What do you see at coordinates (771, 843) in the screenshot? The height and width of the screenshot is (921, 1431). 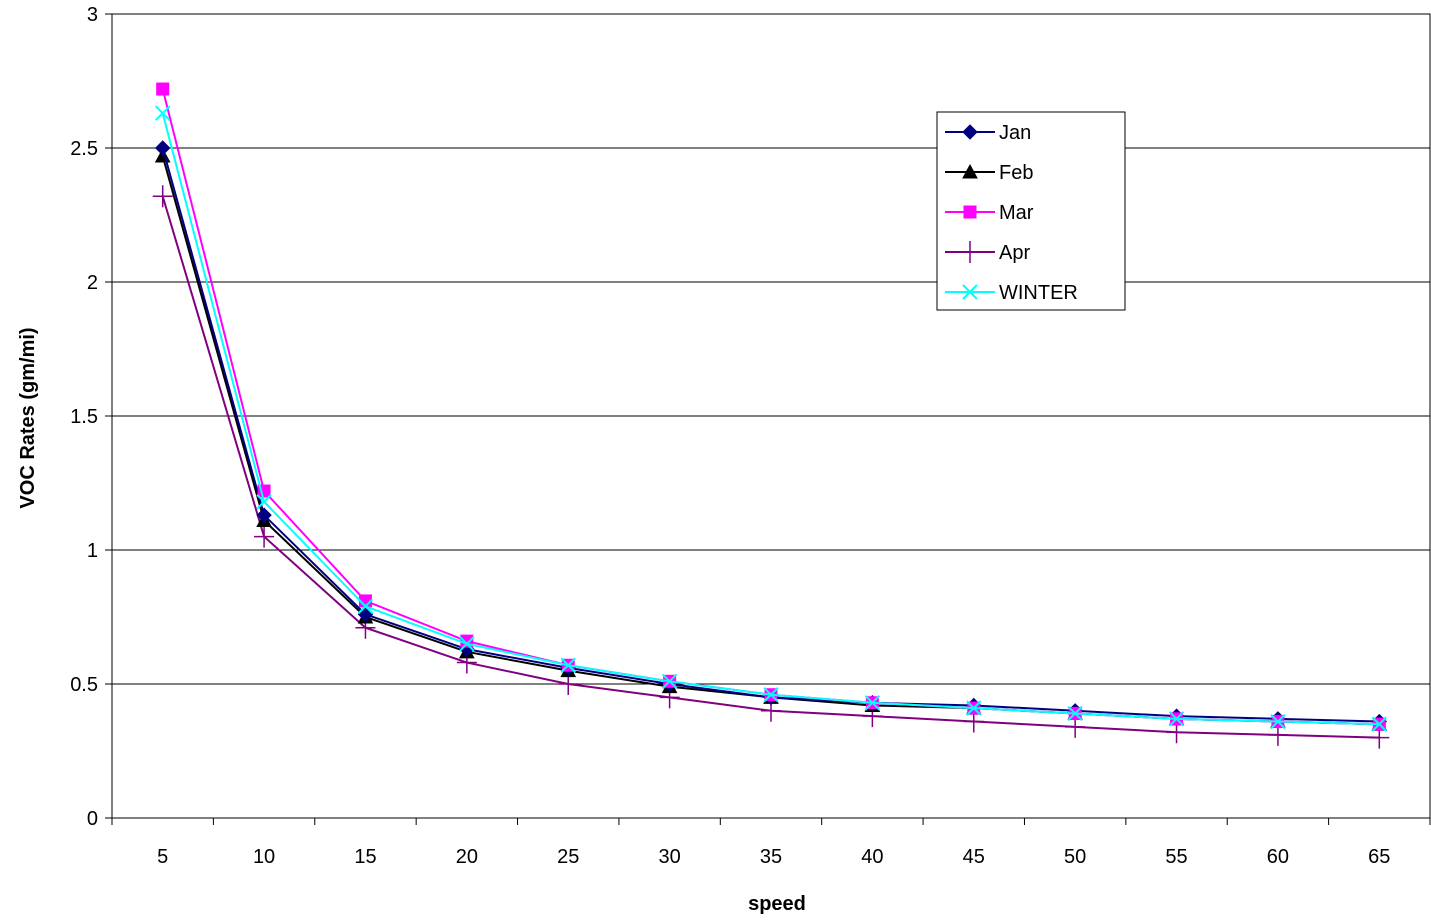 I see `x-axis: 5 10 15 20 25 30 35 40 45 50 55 60 65` at bounding box center [771, 843].